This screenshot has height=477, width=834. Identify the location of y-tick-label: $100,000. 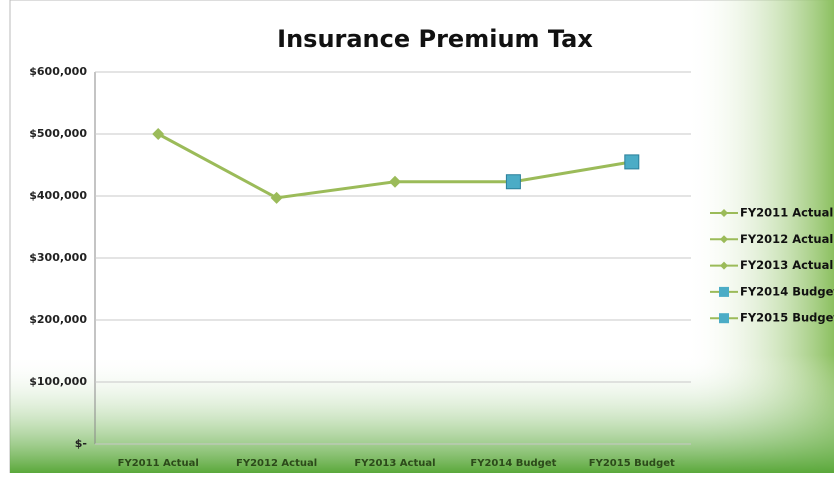
(58, 381).